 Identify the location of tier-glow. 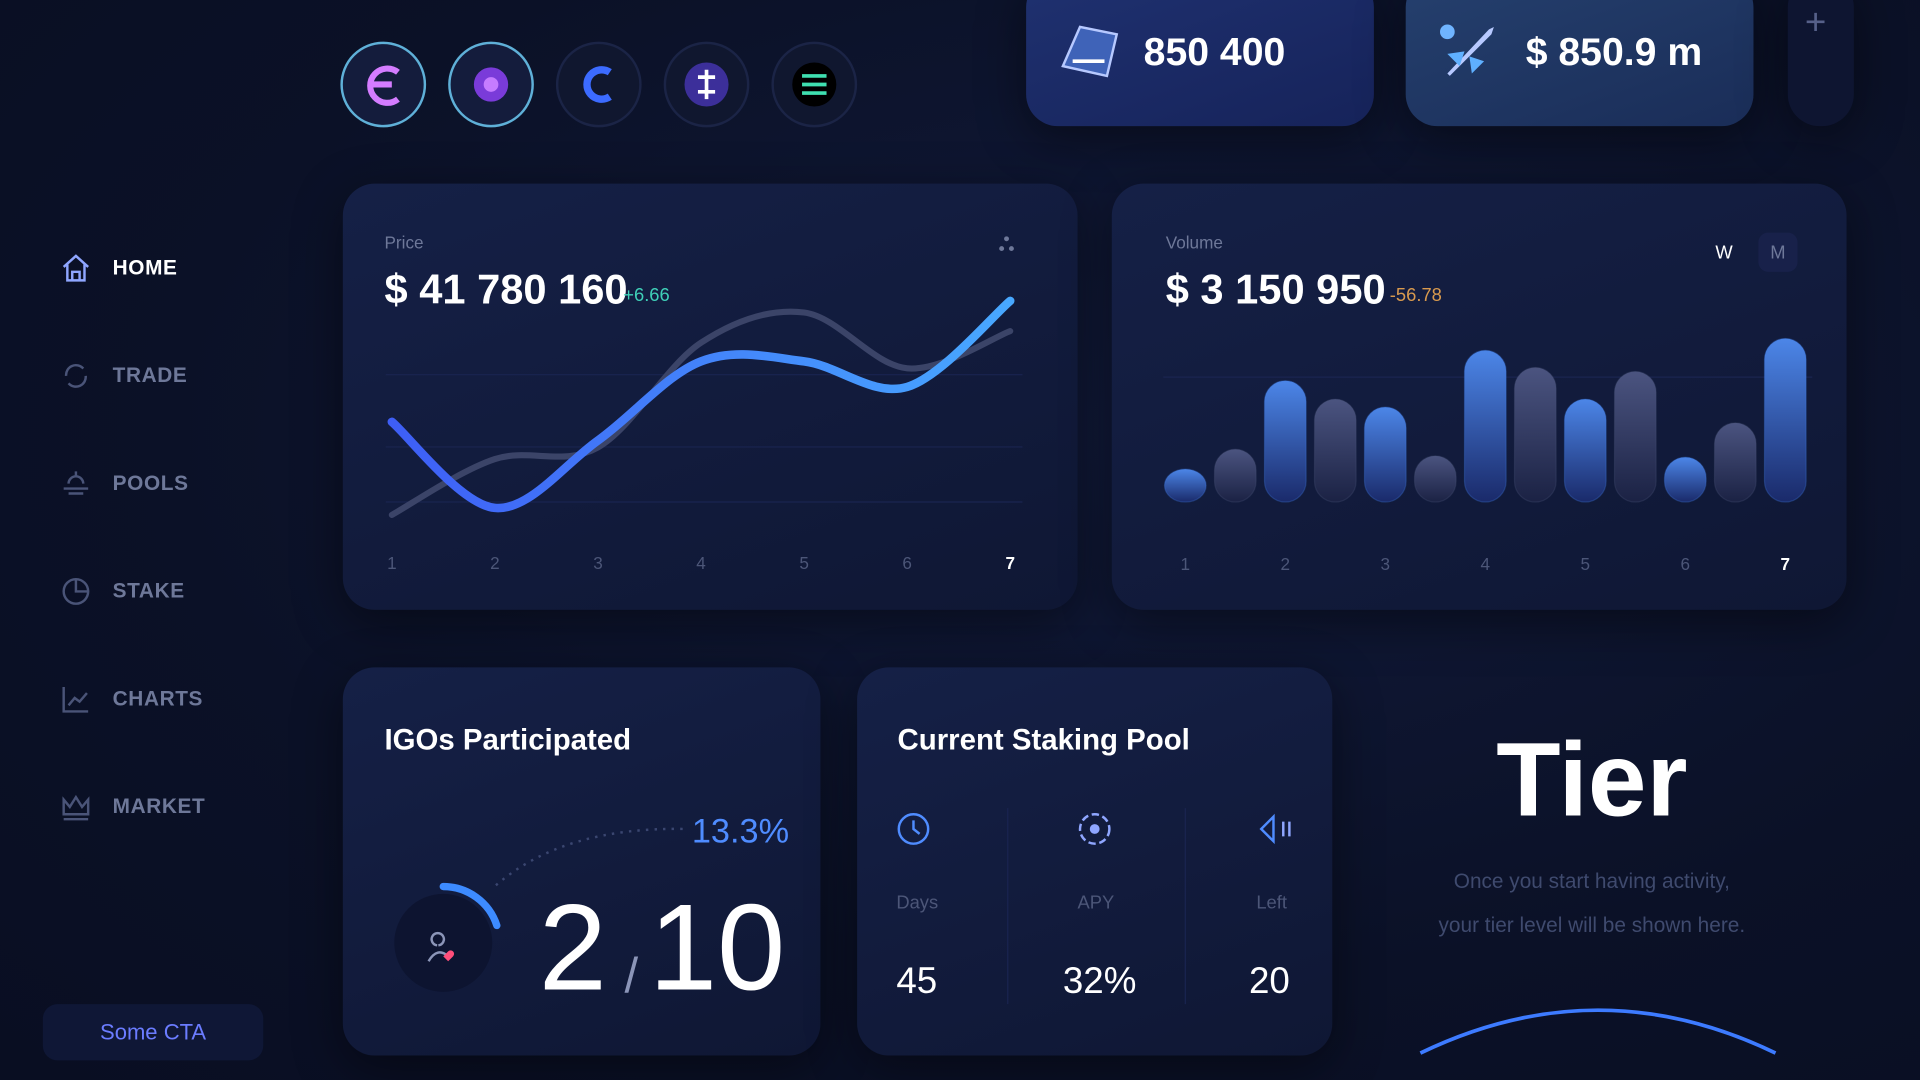
(1598, 1031).